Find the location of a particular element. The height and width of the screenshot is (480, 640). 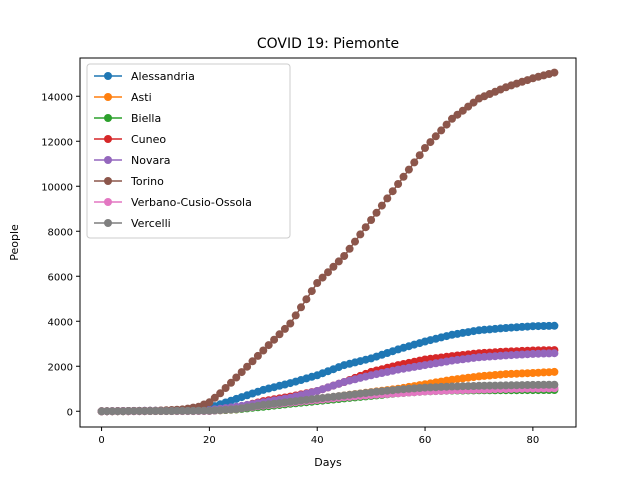

legend-label: Asti is located at coordinates (141, 97).